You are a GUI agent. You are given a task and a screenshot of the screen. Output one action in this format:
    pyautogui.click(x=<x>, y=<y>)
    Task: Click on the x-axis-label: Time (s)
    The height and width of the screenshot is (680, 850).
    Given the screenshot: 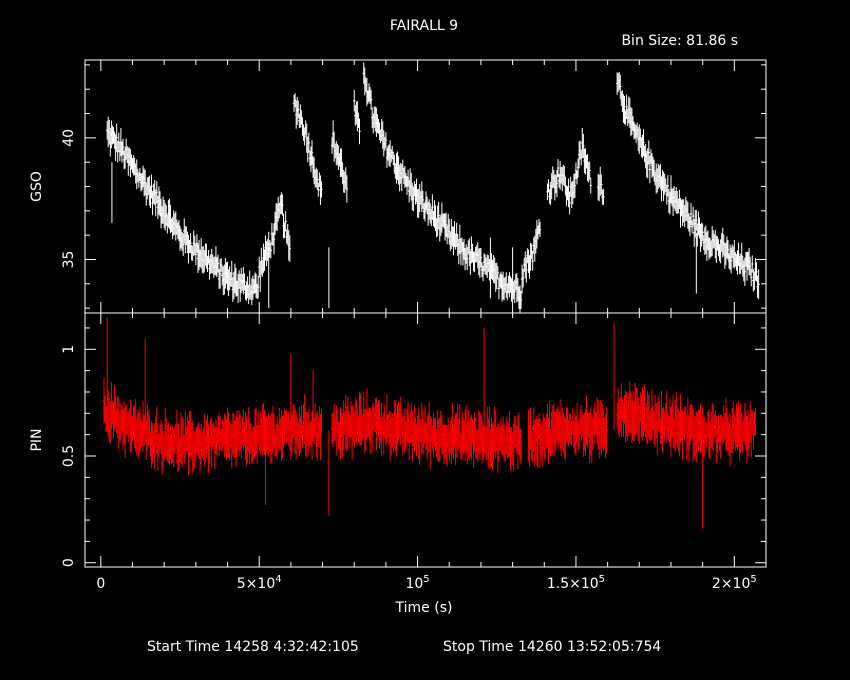 What is the action you would take?
    pyautogui.click(x=424, y=608)
    